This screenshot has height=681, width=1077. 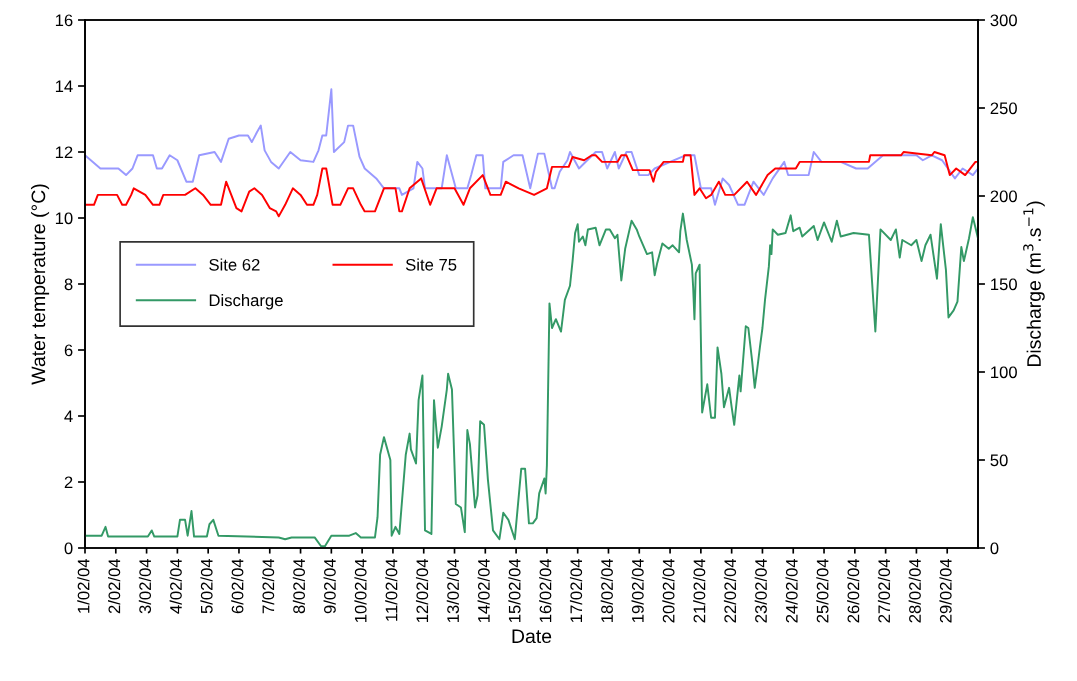 What do you see at coordinates (268, 586) in the screenshot?
I see `x-tick-label: 7/02/04` at bounding box center [268, 586].